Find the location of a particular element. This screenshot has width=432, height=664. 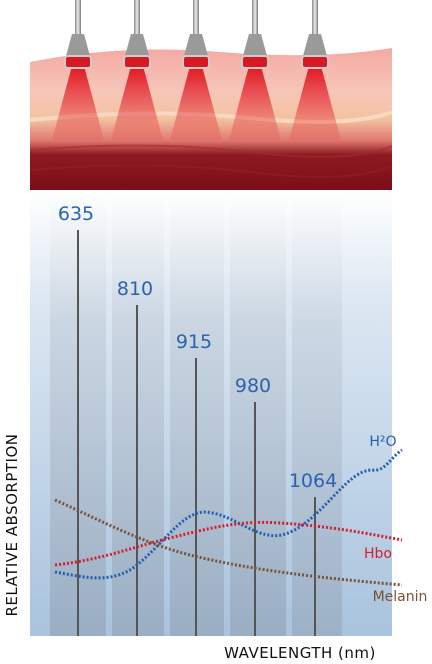

curve-melanin is located at coordinates (228, 542).